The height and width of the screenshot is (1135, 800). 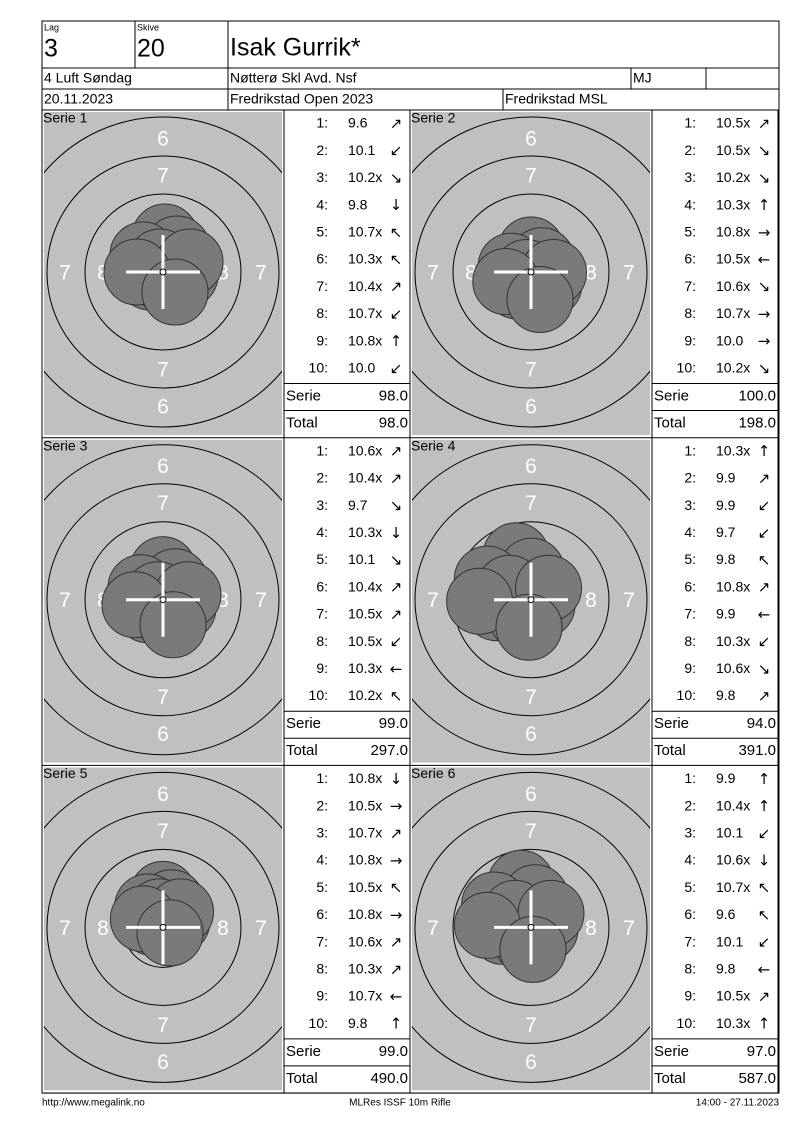 I want to click on serie-score: 94.0, so click(x=761, y=723).